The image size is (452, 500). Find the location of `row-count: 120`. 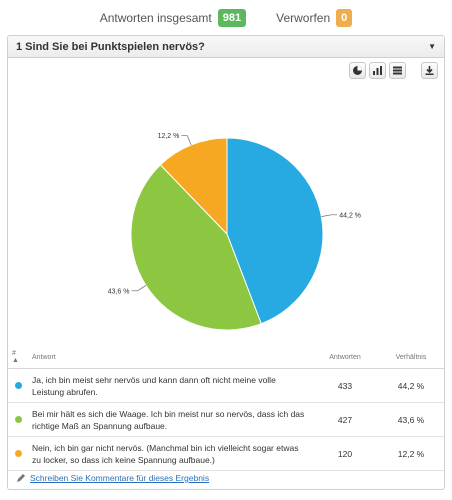

row-count: 120 is located at coordinates (345, 453).